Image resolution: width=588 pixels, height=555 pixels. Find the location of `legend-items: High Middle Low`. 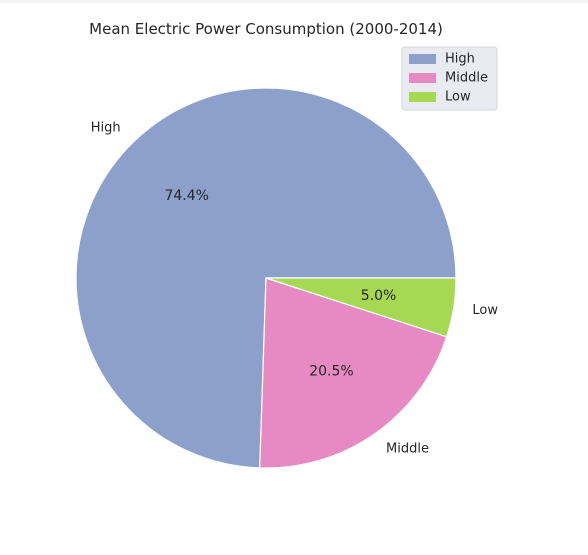

legend-items: High Middle Low is located at coordinates (448, 78).